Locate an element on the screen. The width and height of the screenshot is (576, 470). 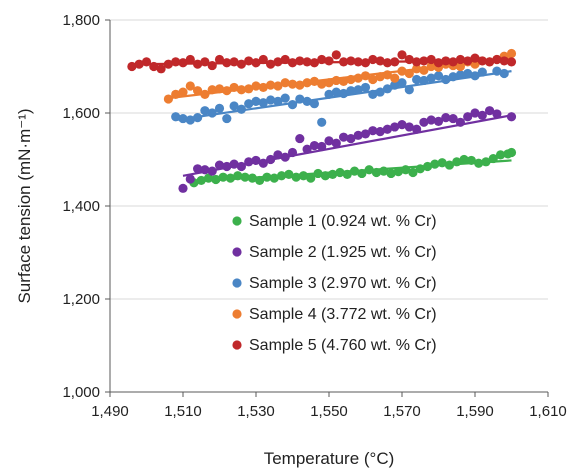
legend-label: Sample 5 (4.760 wt. % Cr) is located at coordinates (343, 345).